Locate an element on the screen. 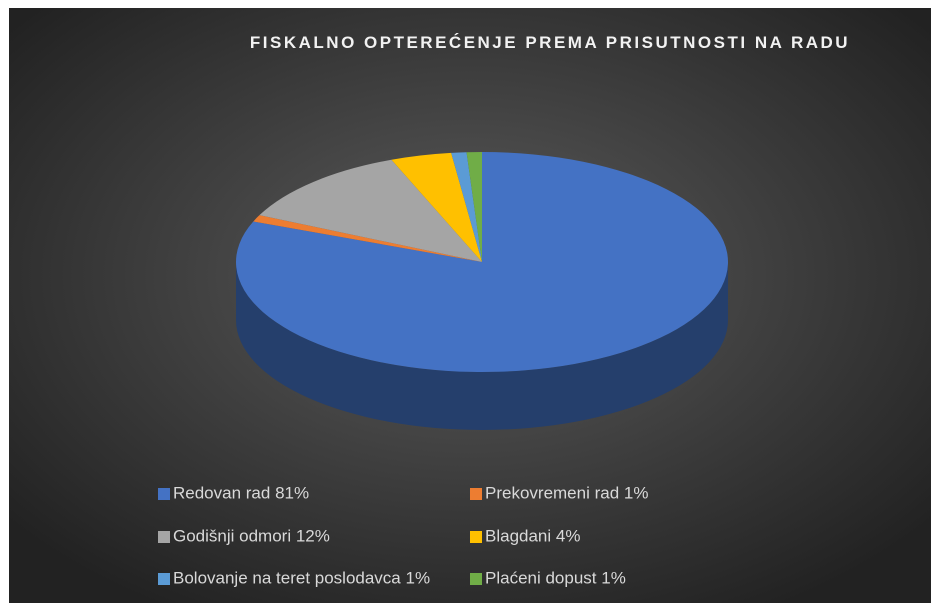 This screenshot has width=942, height=605. legend-label: Blagdani 4% is located at coordinates (532, 535).